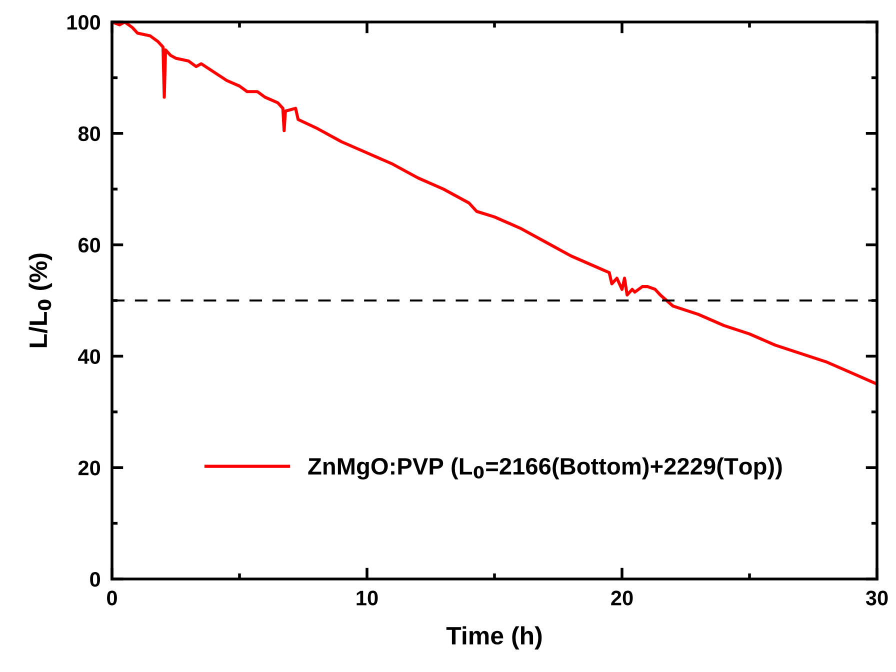 This screenshot has height=672, width=896. I want to click on x-tick-label: 30, so click(877, 598).